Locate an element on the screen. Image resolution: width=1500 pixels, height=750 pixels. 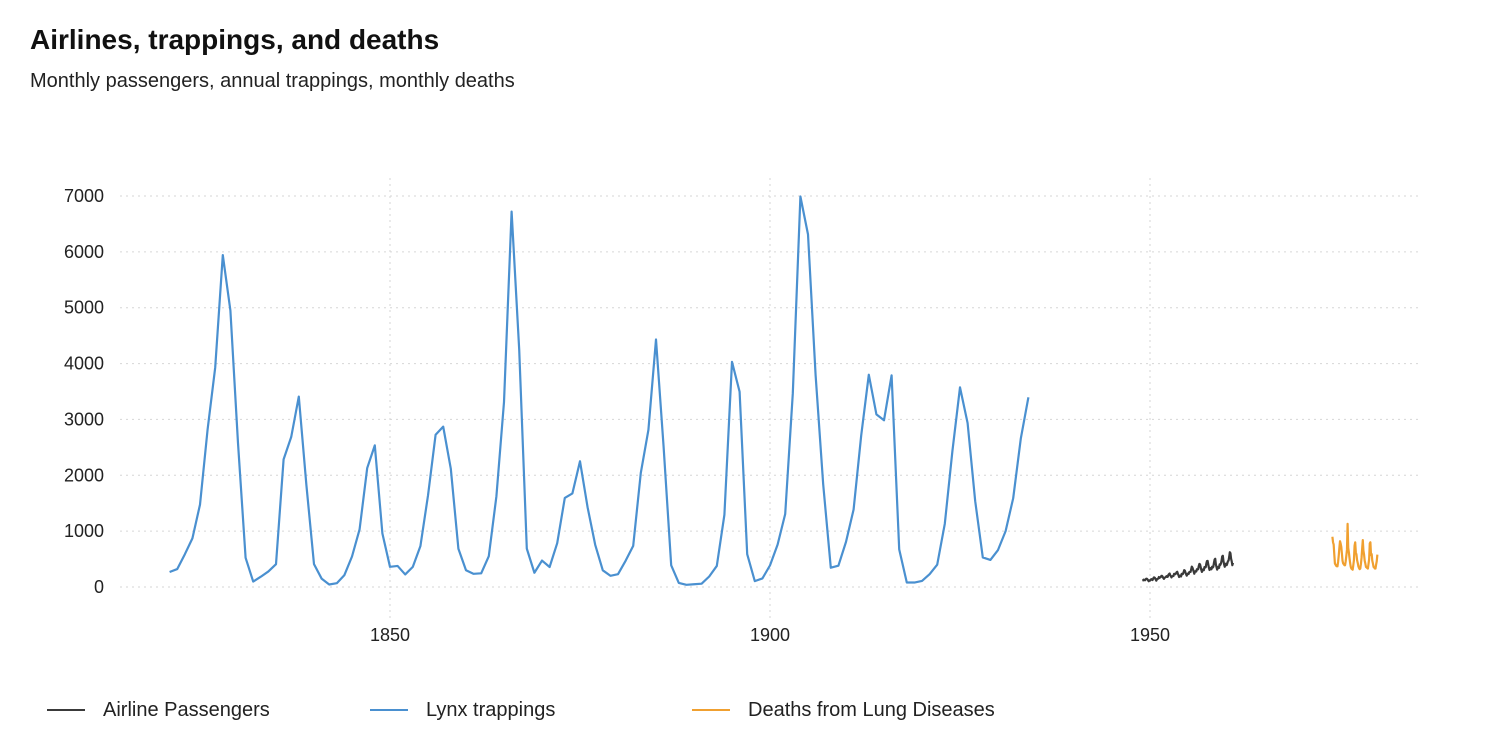
legend-item-lynx-trappings: Lynx trappings is located at coordinates (462, 710).